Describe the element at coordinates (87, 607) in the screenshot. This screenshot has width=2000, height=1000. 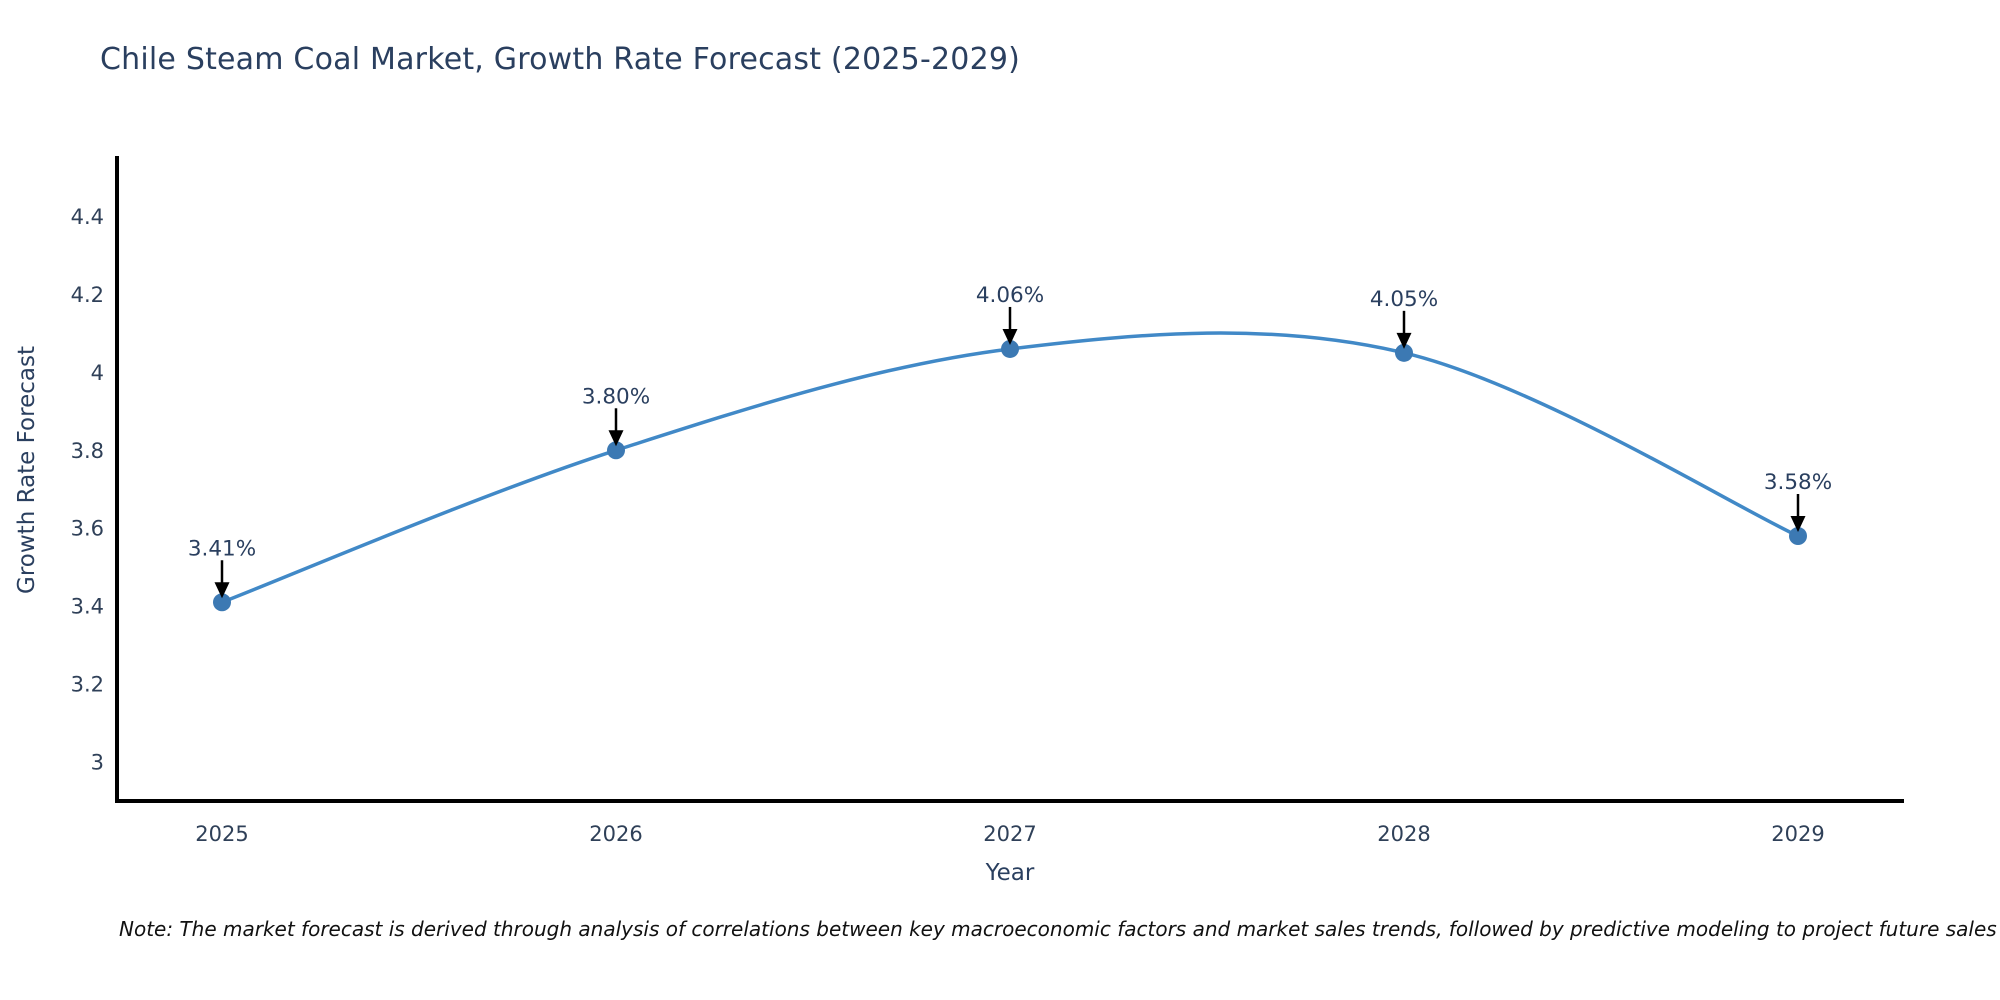
I see `y-tick-label: 3.4` at that location.